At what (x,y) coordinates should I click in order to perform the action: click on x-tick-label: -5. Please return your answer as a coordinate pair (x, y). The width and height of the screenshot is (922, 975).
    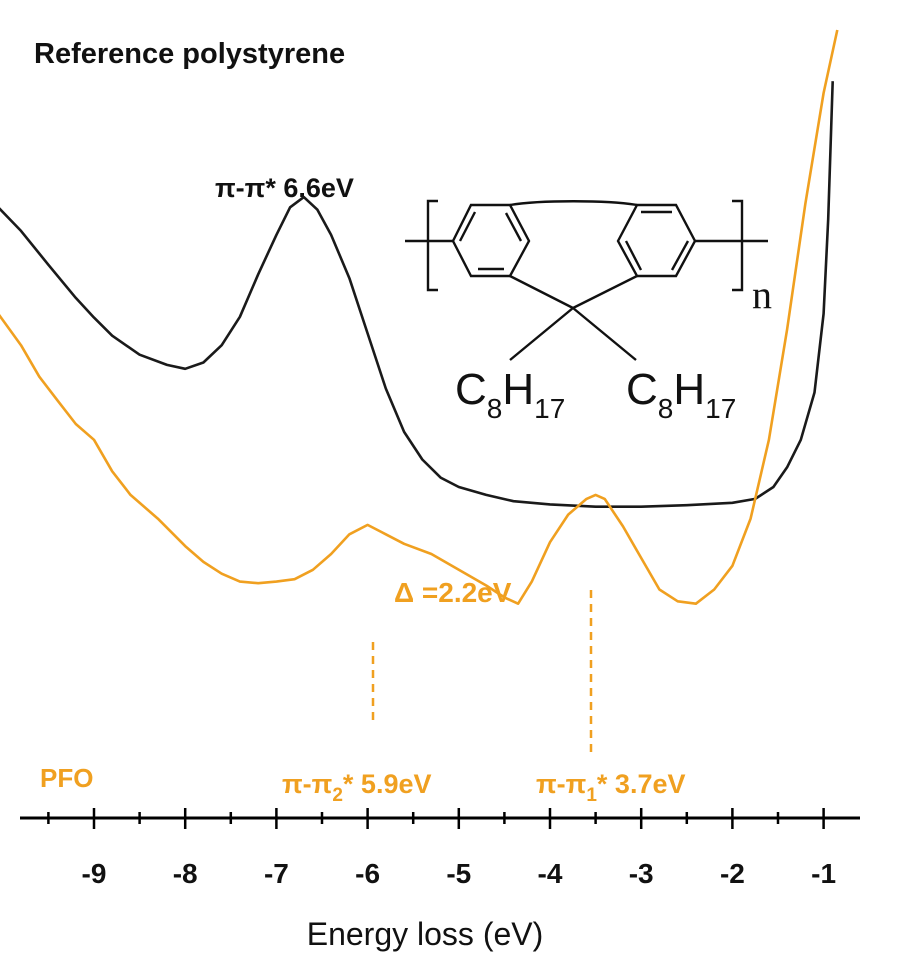
    Looking at the image, I should click on (458, 873).